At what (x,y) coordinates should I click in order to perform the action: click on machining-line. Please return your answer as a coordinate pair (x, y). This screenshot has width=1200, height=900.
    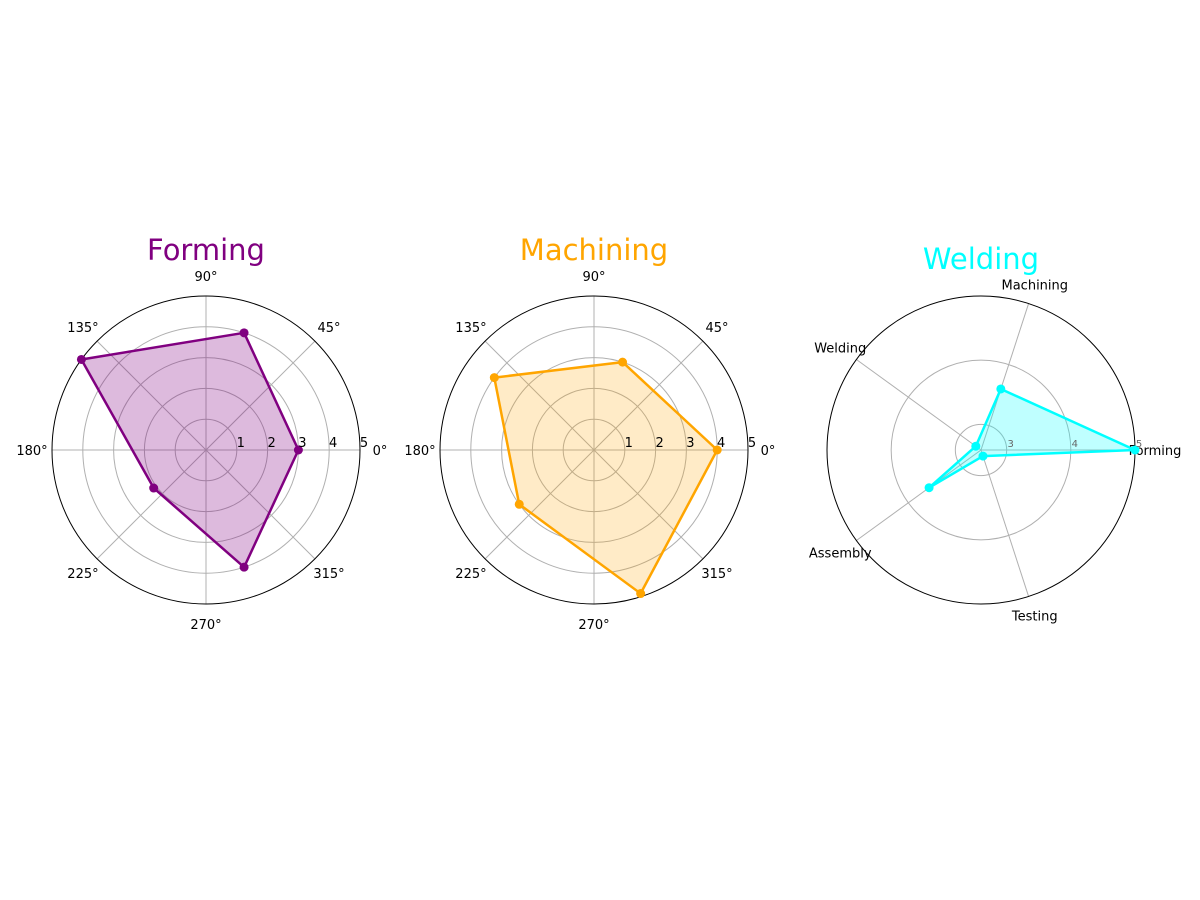
    Looking at the image, I should click on (606, 477).